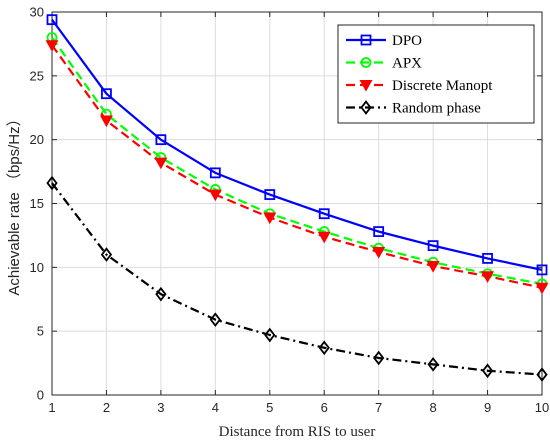 This screenshot has height=444, width=550. What do you see at coordinates (14, 203) in the screenshot?
I see `y-axis-label: Achievable rate （bps/Hz）` at bounding box center [14, 203].